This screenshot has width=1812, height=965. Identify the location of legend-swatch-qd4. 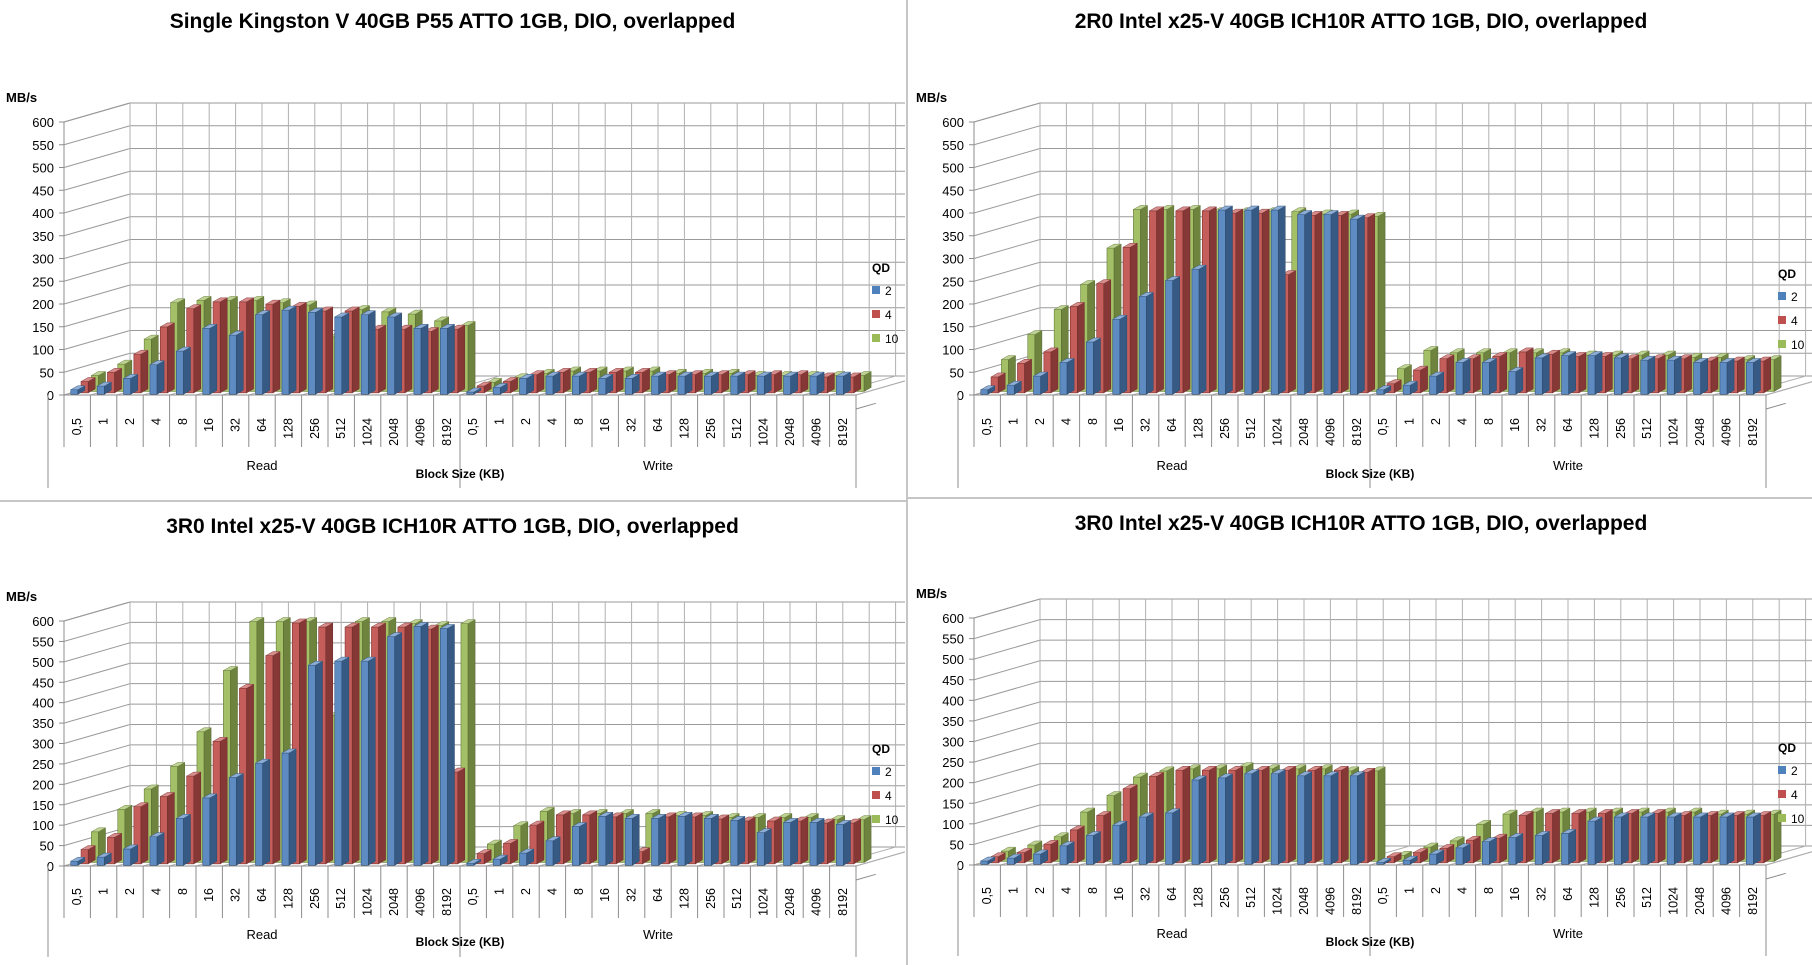
(876, 314).